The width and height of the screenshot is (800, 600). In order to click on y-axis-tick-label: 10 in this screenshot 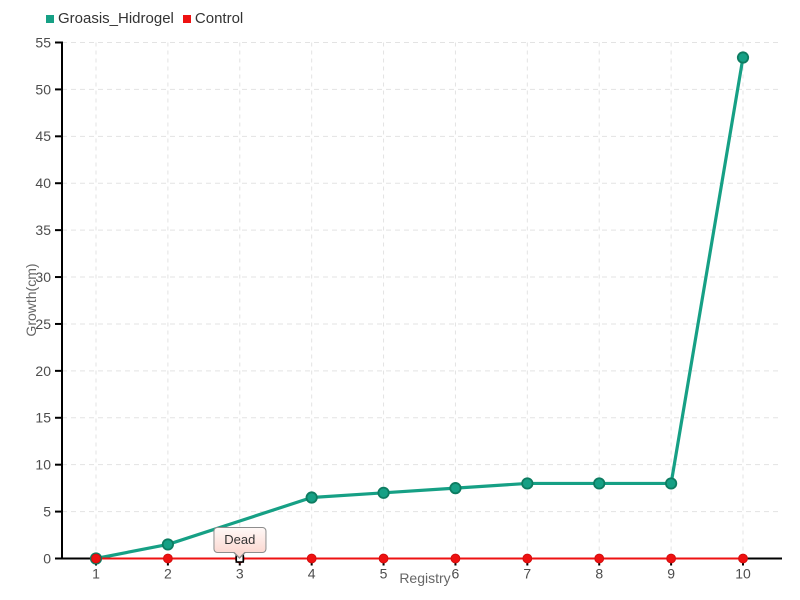, I will do `click(43, 465)`.